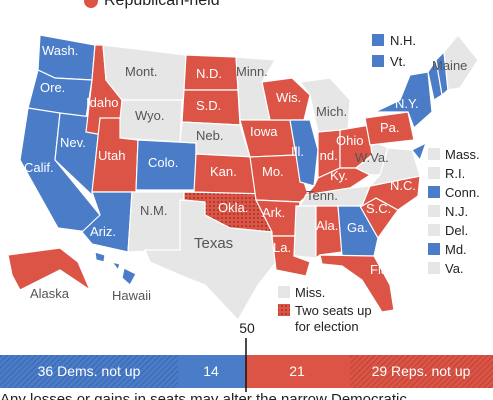 Image resolution: width=493 pixels, height=400 pixels. Describe the element at coordinates (91, 4) in the screenshot. I see `legend-dot` at that location.